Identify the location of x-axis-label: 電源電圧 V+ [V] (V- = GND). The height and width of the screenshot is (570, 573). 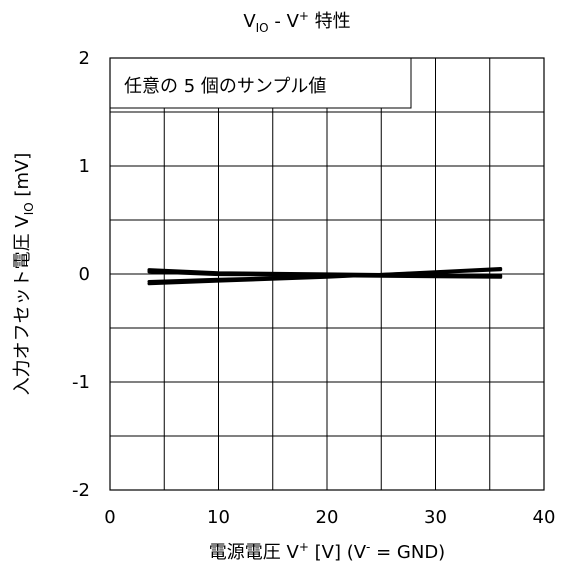
(327, 551).